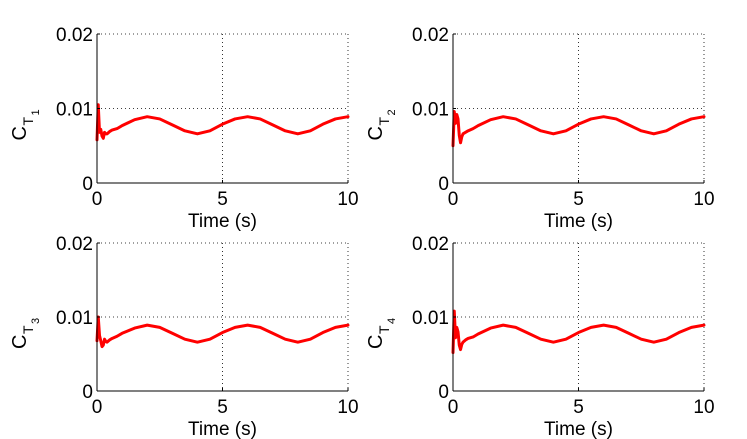  Describe the element at coordinates (36, 112) in the screenshot. I see `y-label-index: 1` at that location.